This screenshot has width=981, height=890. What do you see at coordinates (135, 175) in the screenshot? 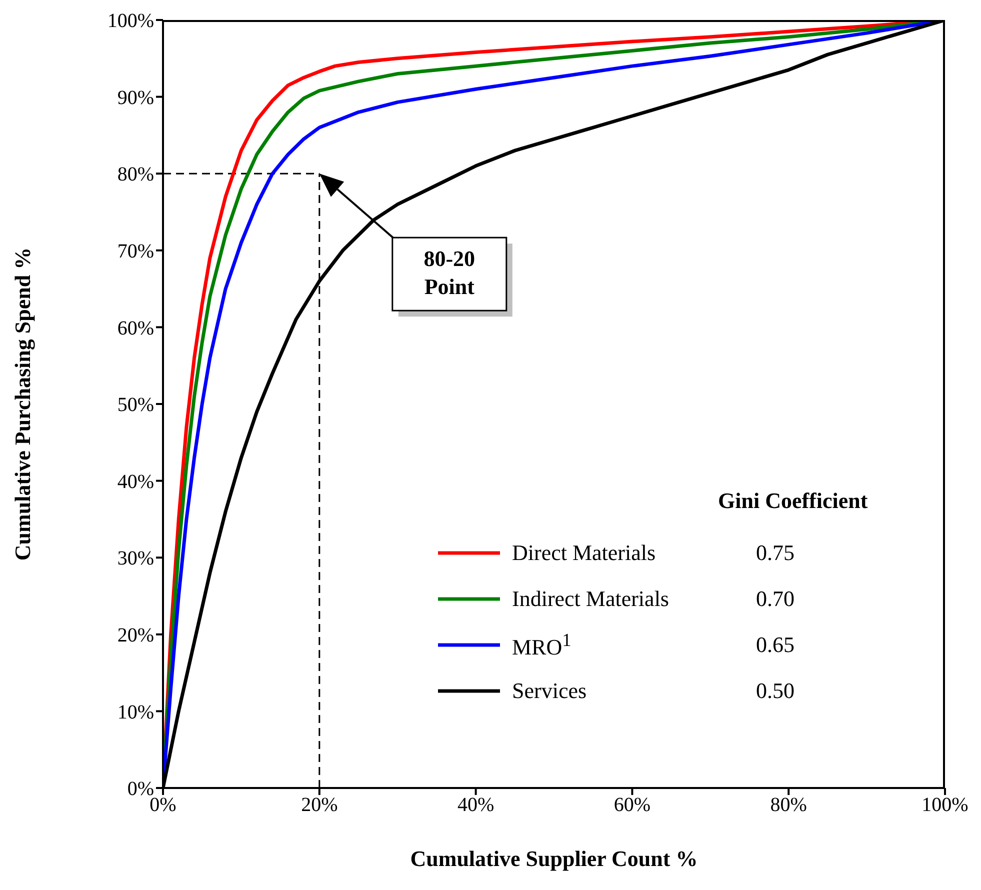
I see `y-tick-label: 80%` at bounding box center [135, 175].